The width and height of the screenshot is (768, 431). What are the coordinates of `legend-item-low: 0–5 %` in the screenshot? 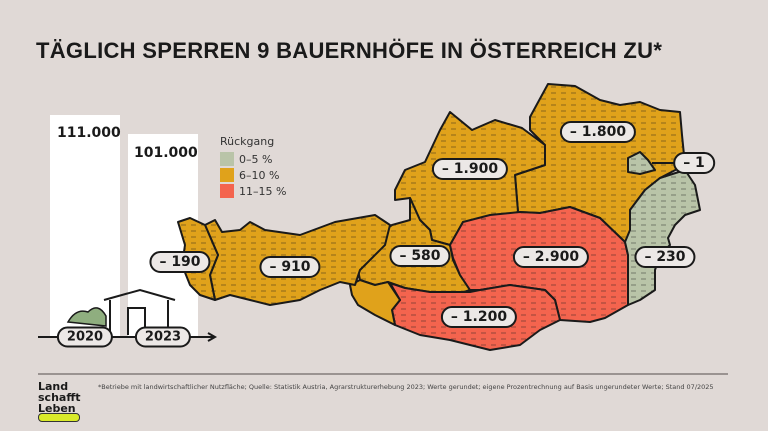 It's located at (246, 159).